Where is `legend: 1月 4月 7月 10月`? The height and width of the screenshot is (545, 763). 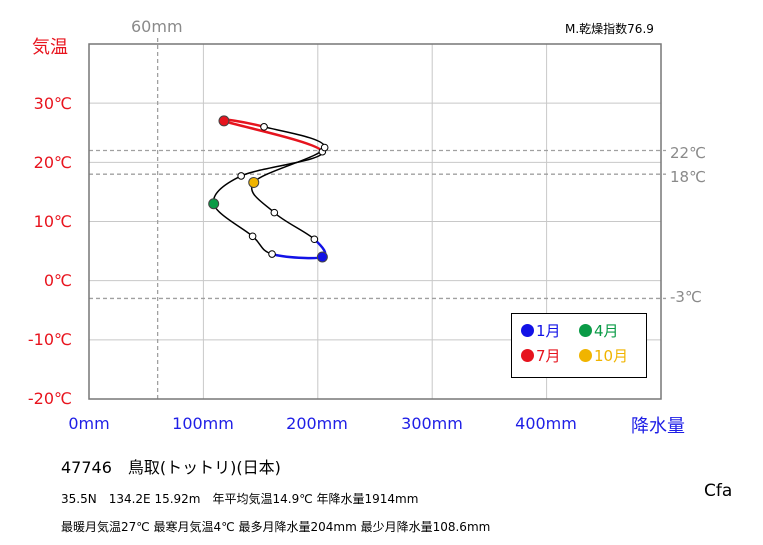
legend: 1月 4月 7月 10月 is located at coordinates (579, 345).